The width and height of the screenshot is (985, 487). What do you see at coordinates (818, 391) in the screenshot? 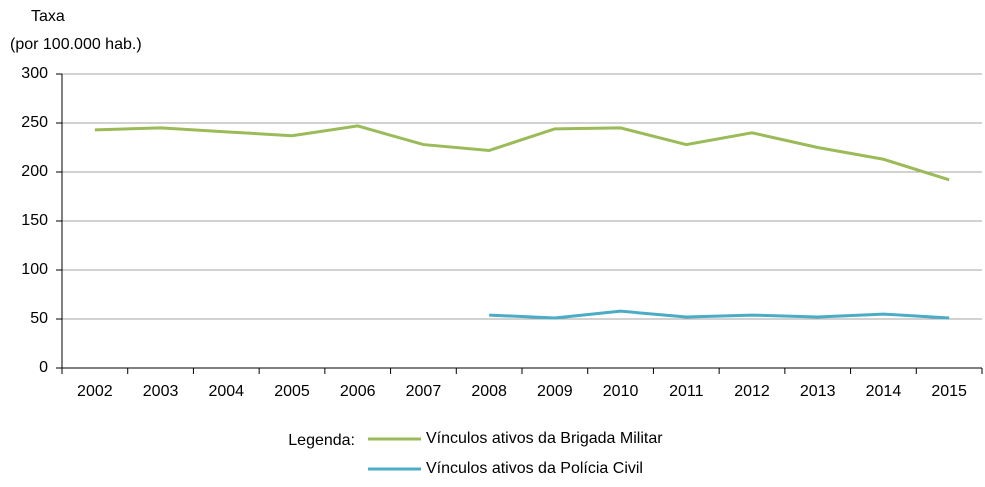
I see `x-tick-label: 2013` at bounding box center [818, 391].